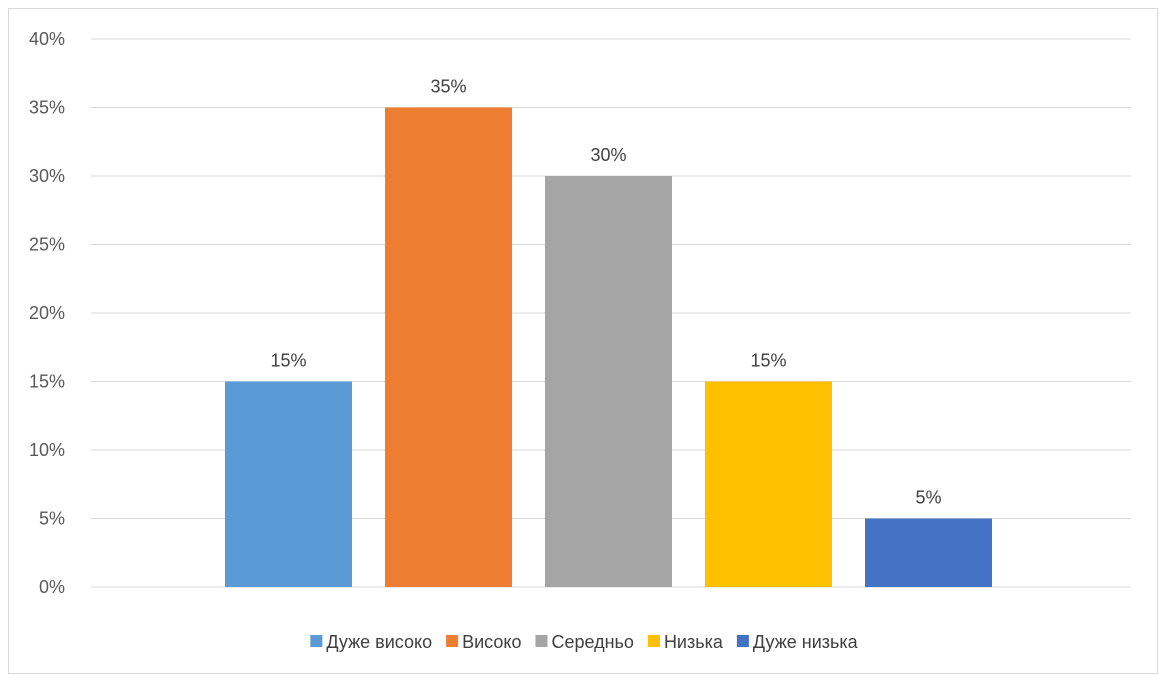  Describe the element at coordinates (47, 382) in the screenshot. I see `y-tick-label: 15%` at that location.